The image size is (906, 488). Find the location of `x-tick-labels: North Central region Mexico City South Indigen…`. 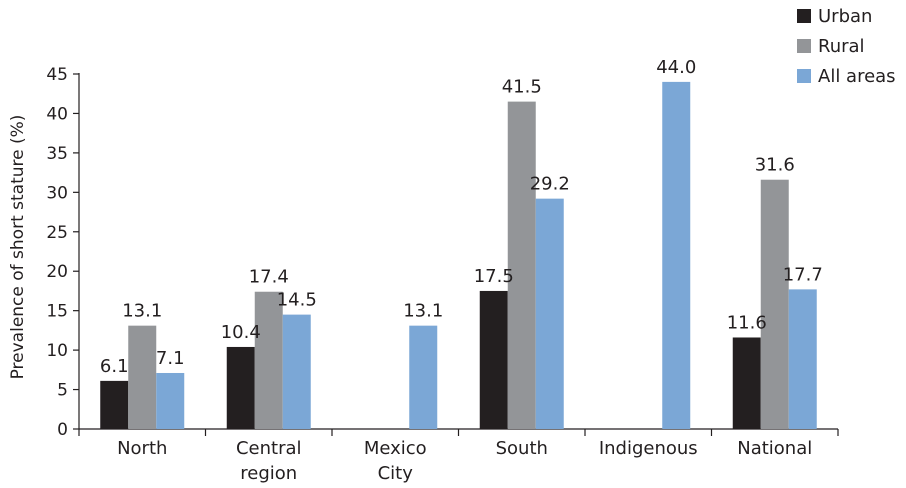

x-tick-labels: North Central region Mexico City South Indigen… is located at coordinates (464, 461).